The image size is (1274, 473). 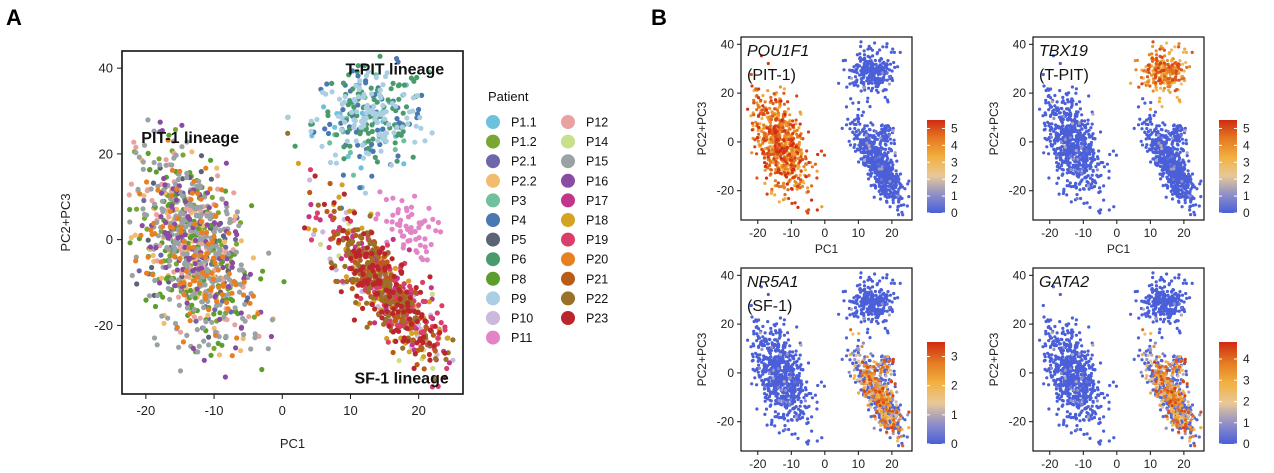 What do you see at coordinates (65, 222) in the screenshot?
I see `y-axis-label: PC2+PC3` at bounding box center [65, 222].